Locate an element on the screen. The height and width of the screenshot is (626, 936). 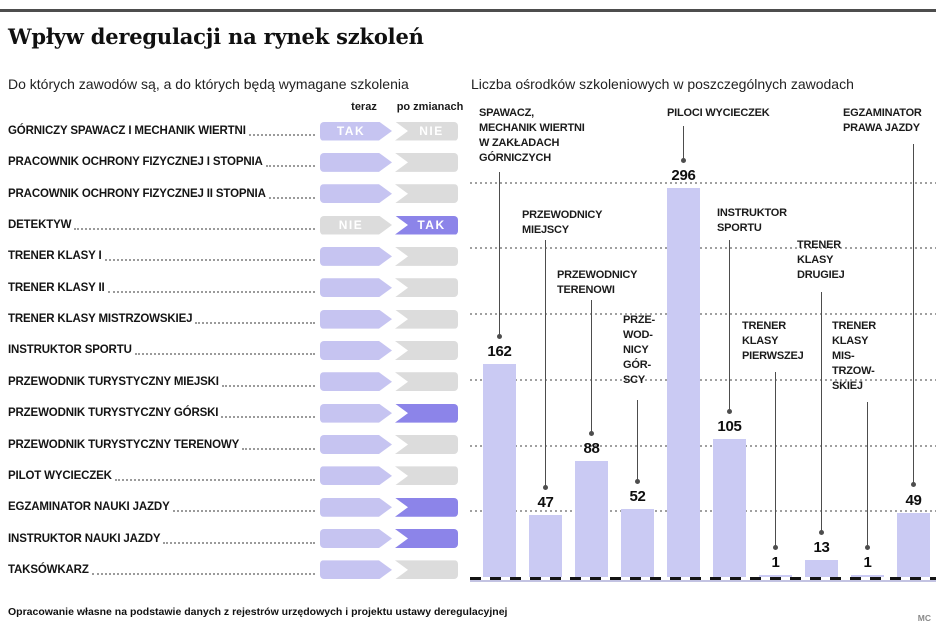
now-arrow: TAK is located at coordinates (356, 131).